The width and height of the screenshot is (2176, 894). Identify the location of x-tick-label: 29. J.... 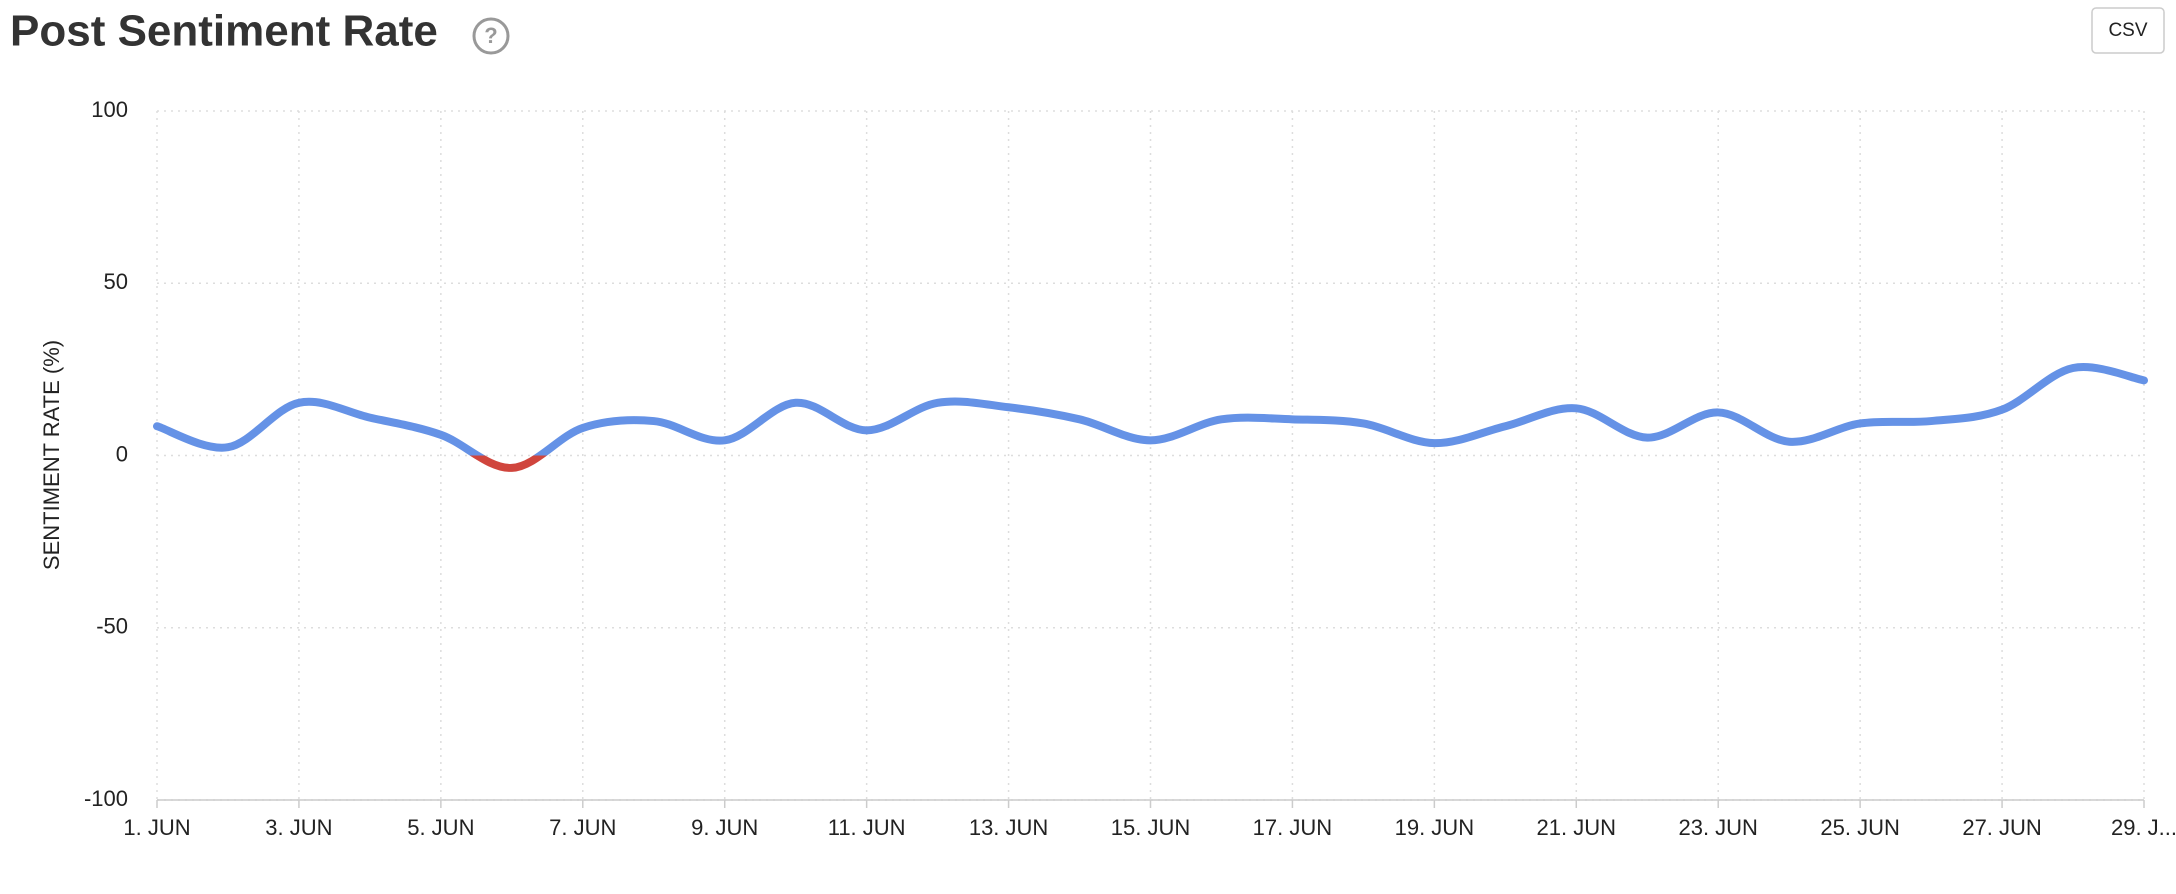
(2143, 827).